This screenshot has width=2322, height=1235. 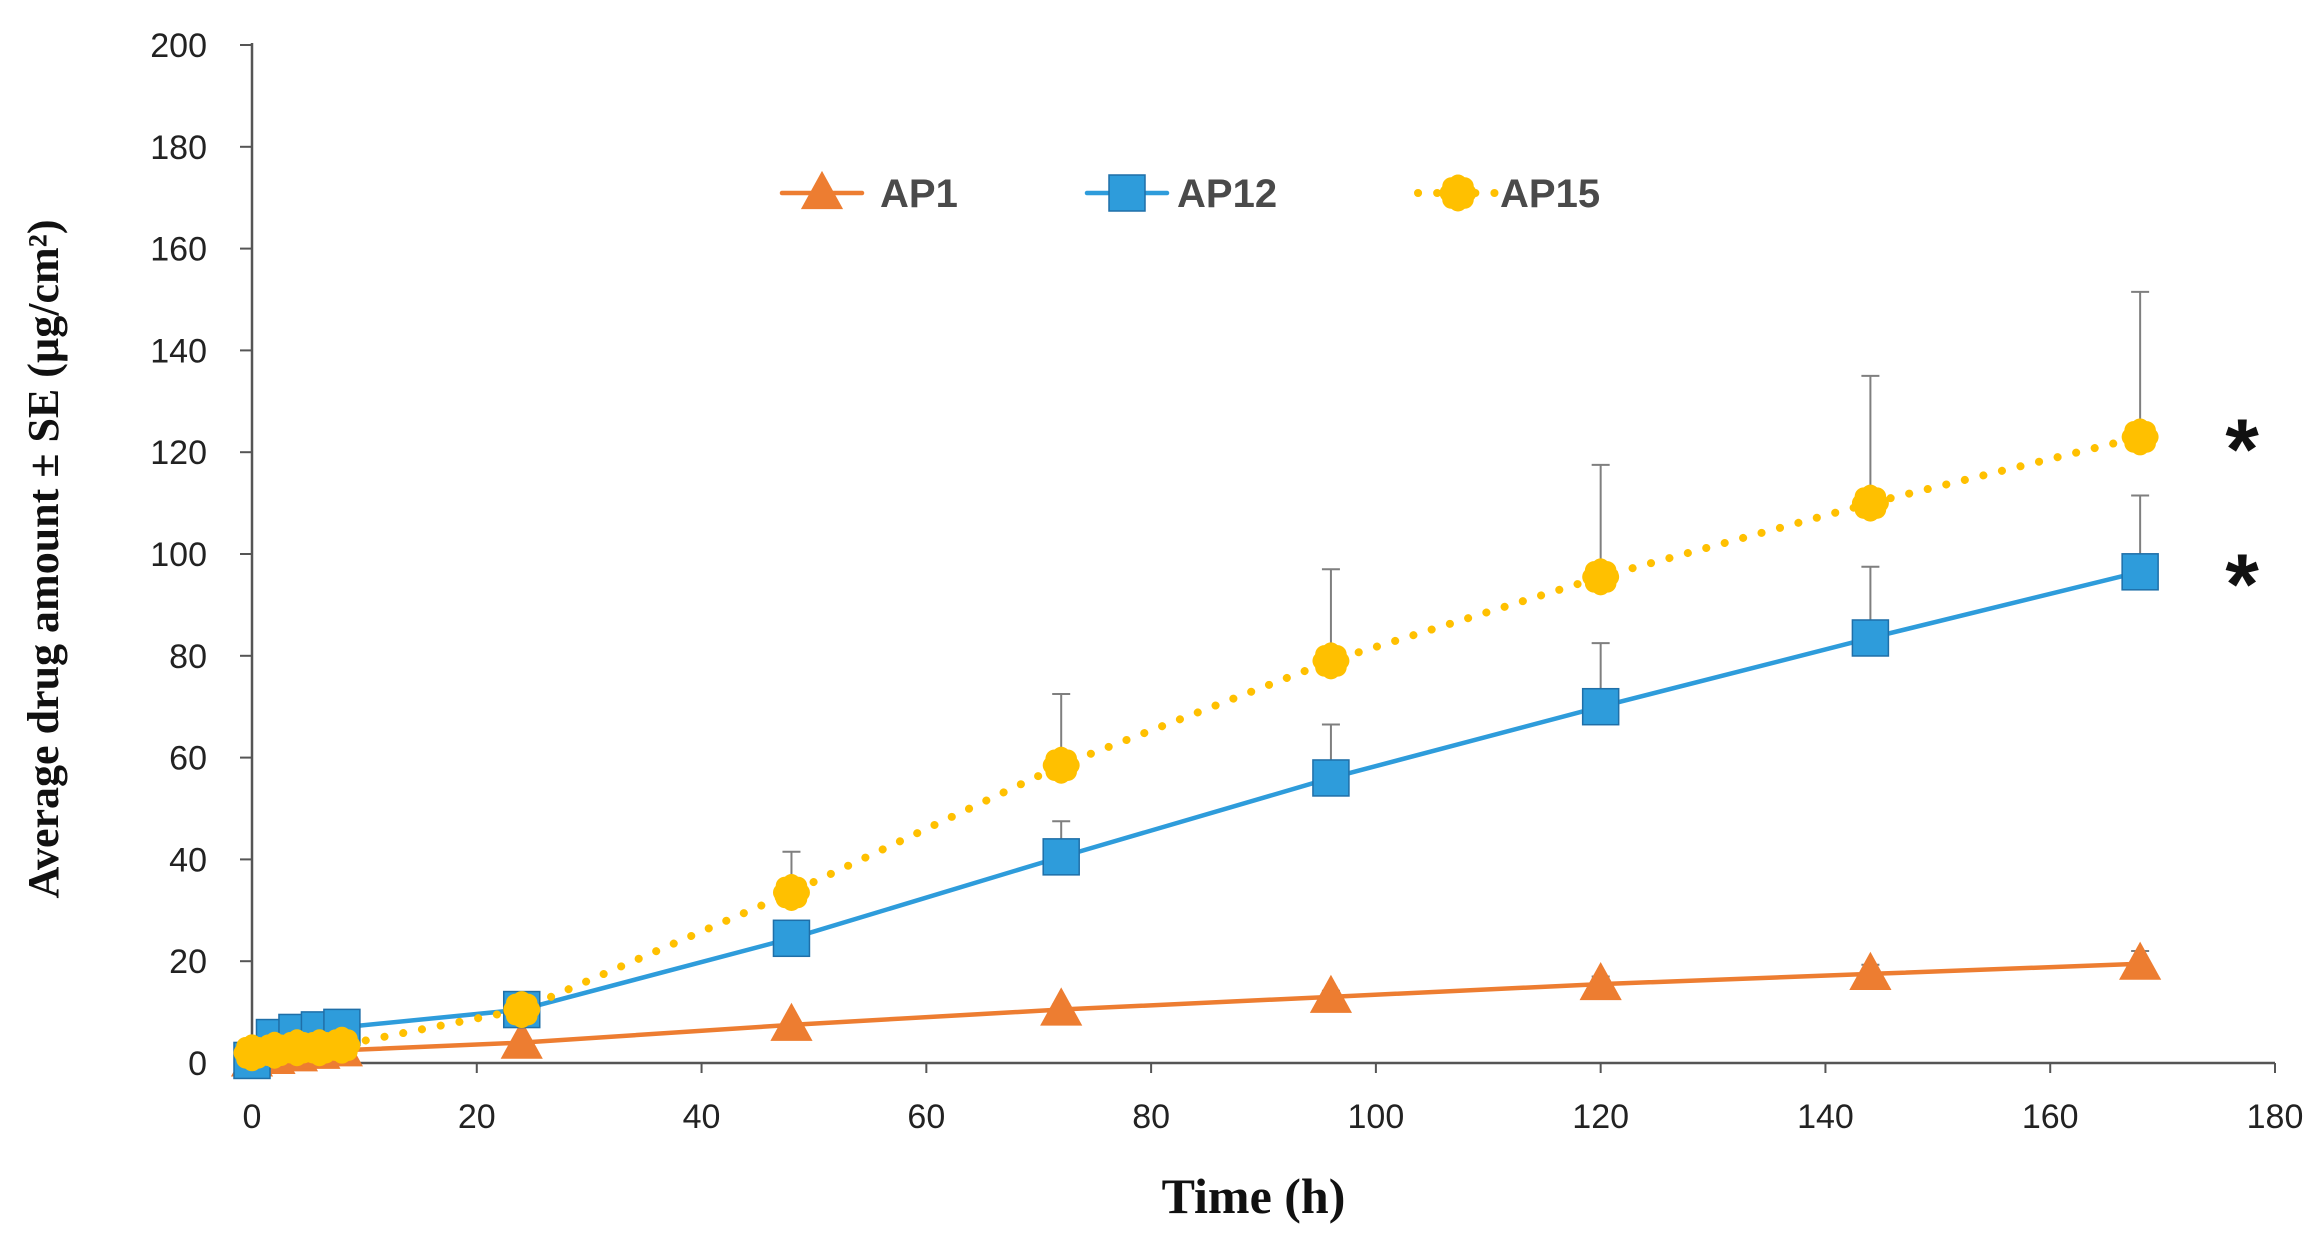 I want to click on legend-label: AP15, so click(x=1550, y=194).